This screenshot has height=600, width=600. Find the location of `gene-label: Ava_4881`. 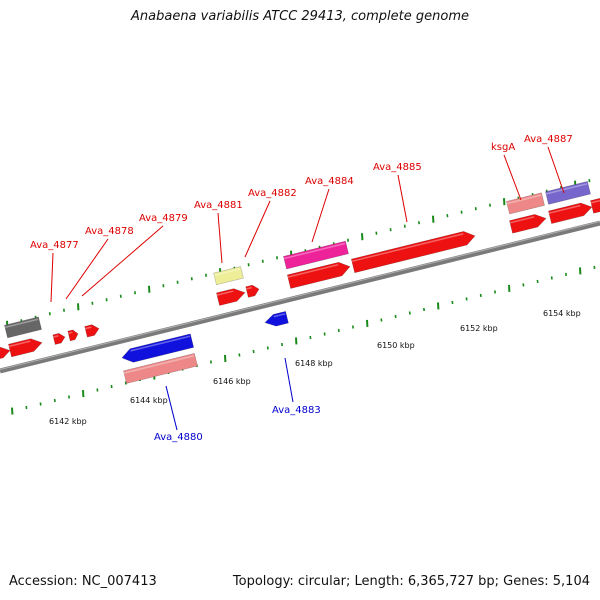

gene-label: Ava_4881 is located at coordinates (218, 205).